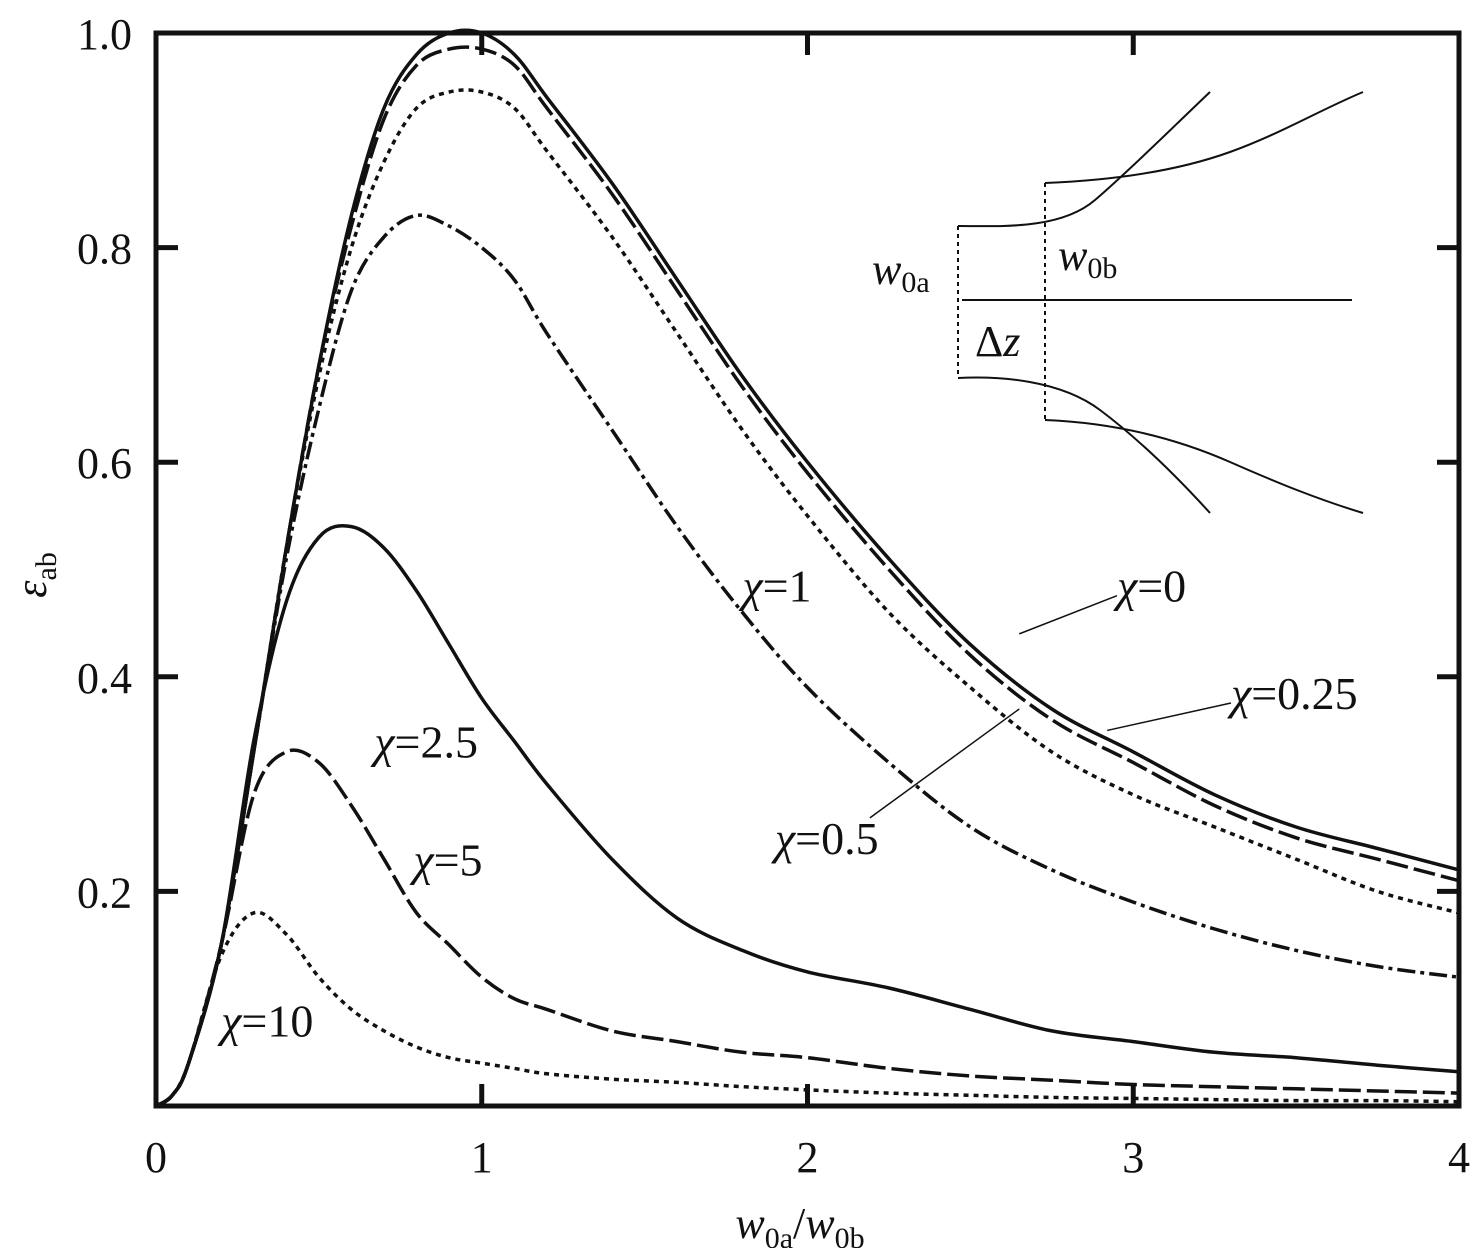 This screenshot has width=1472, height=1248. I want to click on inset-beam-b-upper, so click(1204, 137).